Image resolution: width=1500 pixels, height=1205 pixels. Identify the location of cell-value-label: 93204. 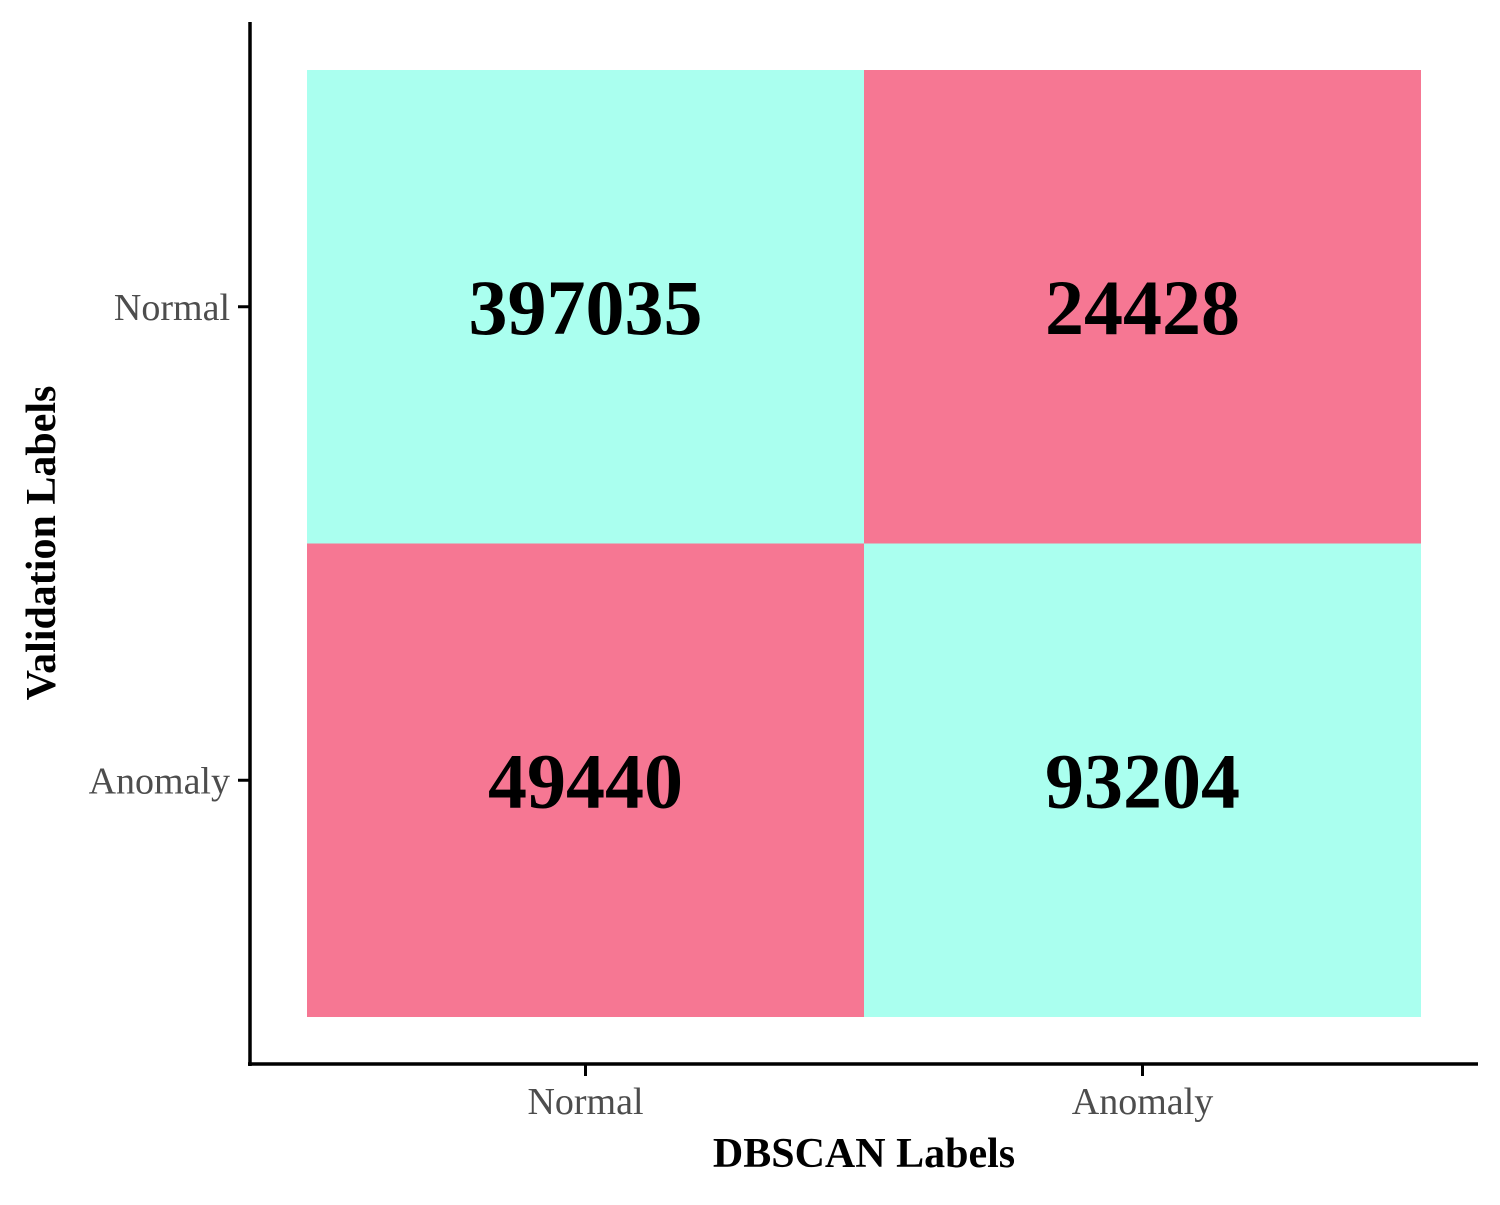
(1142, 780).